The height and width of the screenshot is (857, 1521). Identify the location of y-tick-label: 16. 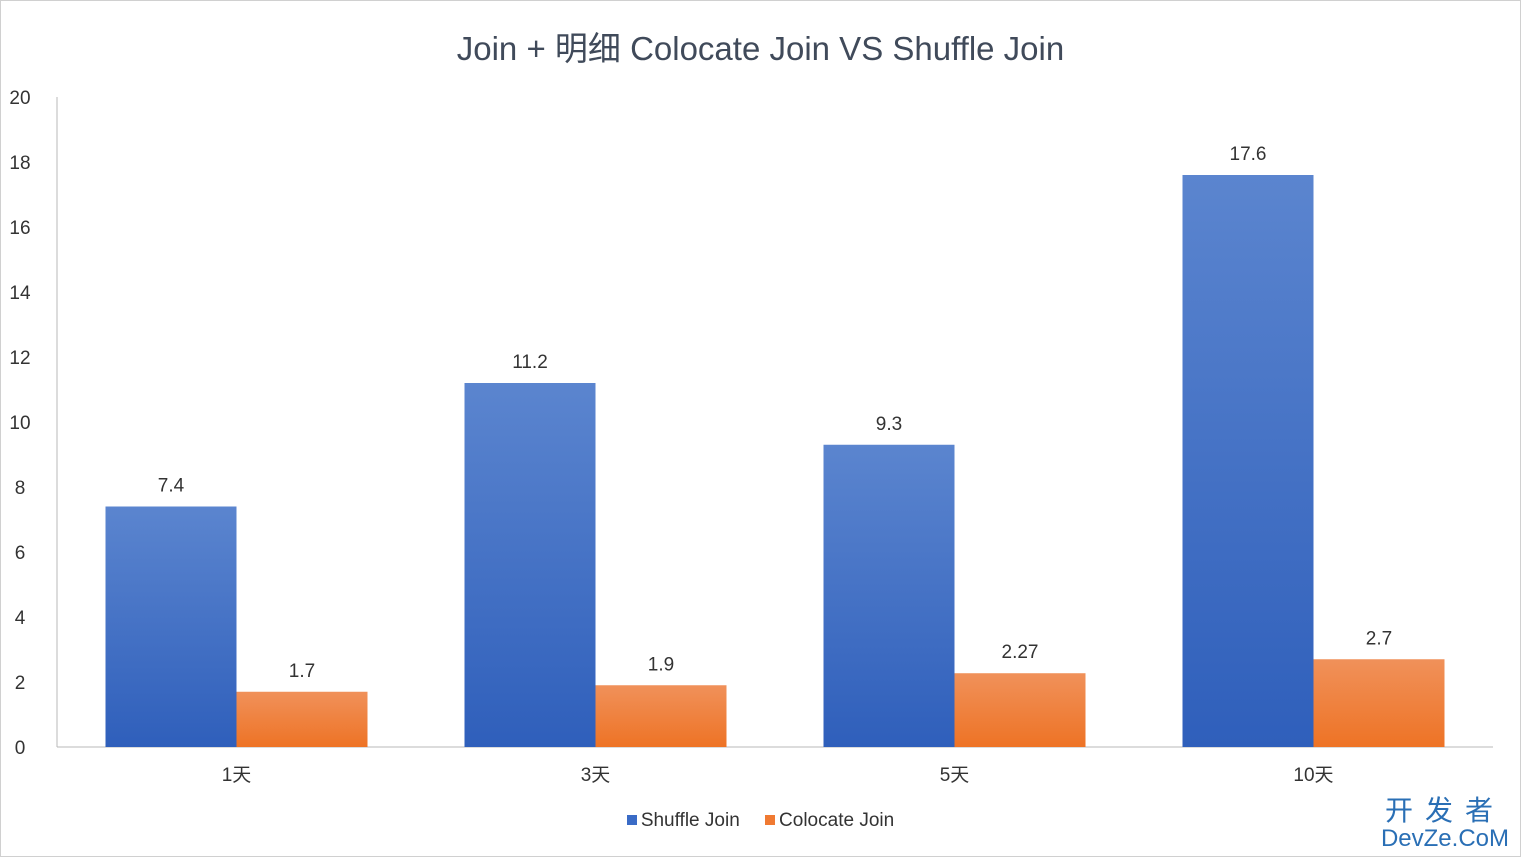
(19, 228).